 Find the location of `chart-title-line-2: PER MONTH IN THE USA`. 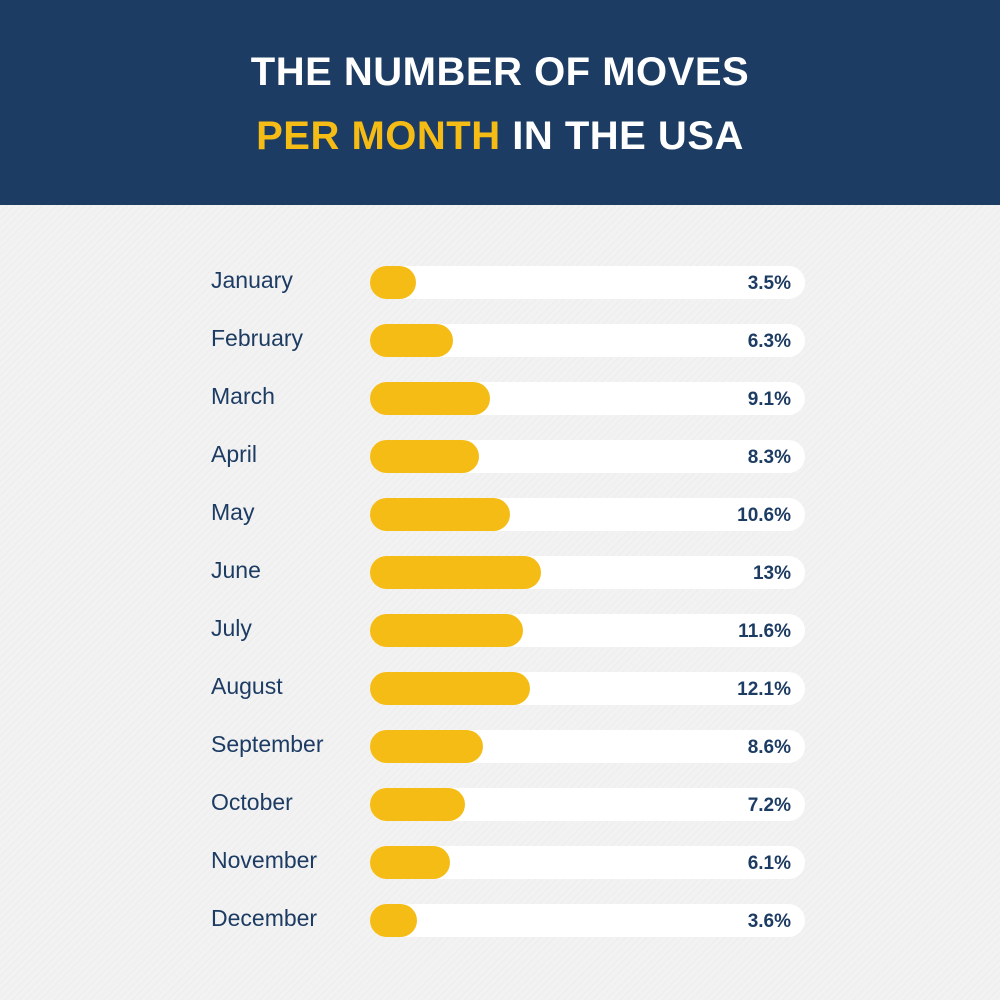

chart-title-line-2: PER MONTH IN THE USA is located at coordinates (500, 136).